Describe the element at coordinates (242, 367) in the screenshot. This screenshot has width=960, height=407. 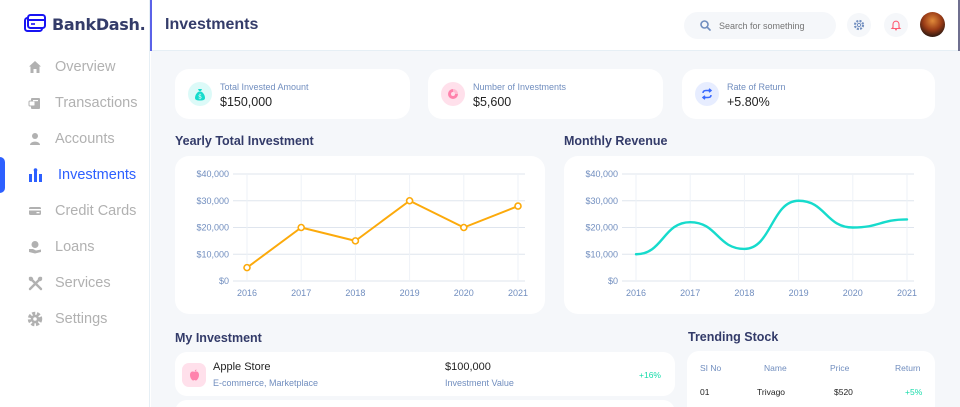
I see `investment-name: Apple Store` at that location.